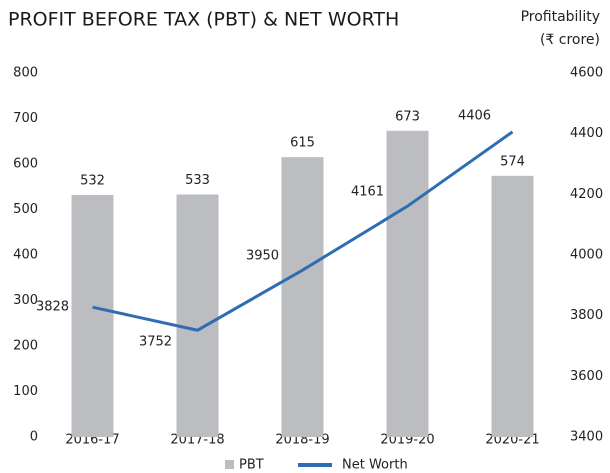 The height and width of the screenshot is (473, 610). I want to click on y-tick-label: 300, so click(25, 300).